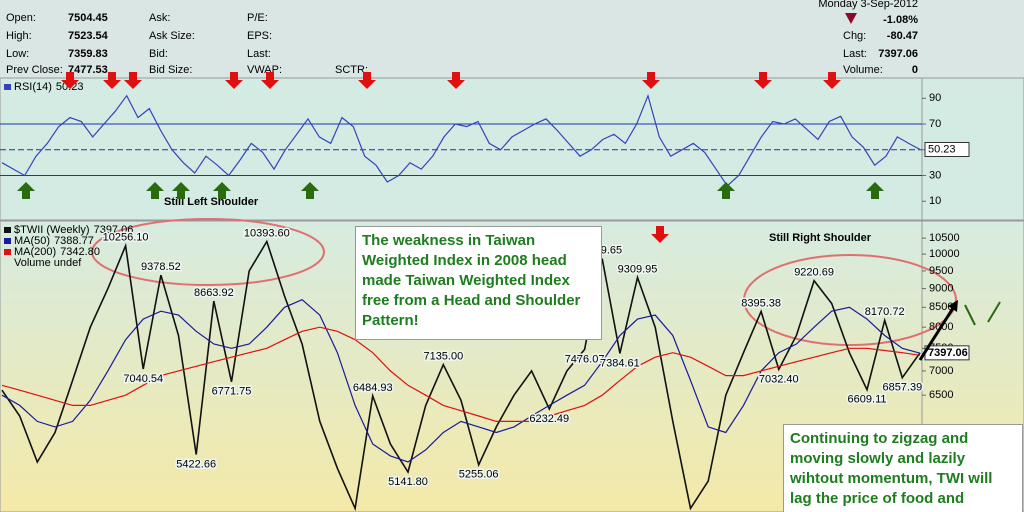 This screenshot has width=1024, height=512. I want to click on point-label: 6484.93, so click(373, 388).